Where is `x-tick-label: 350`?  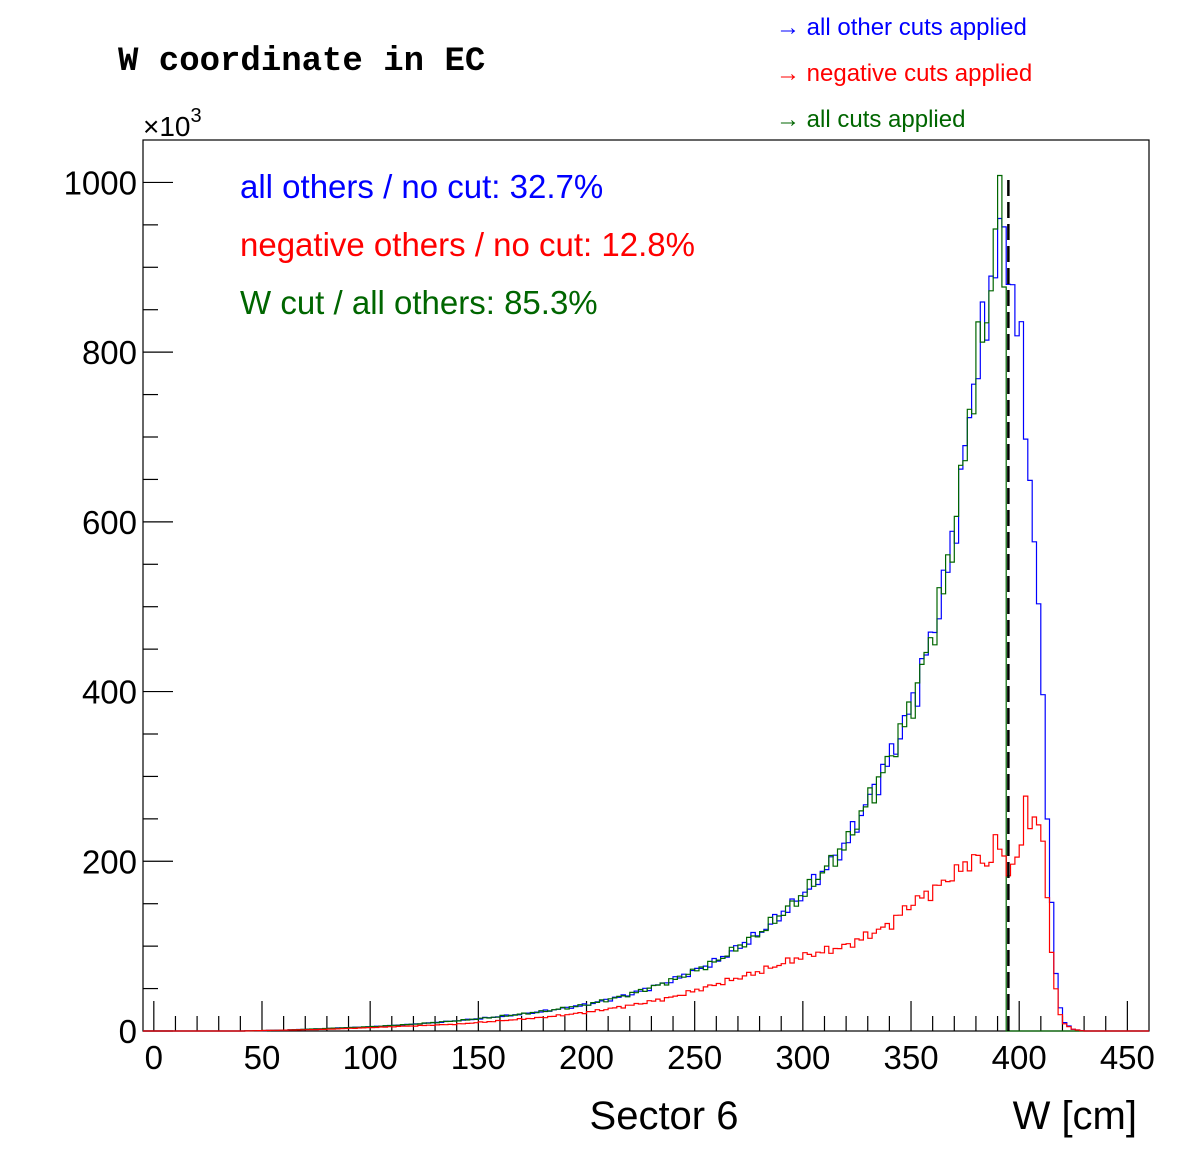
x-tick-label: 350 is located at coordinates (910, 1057).